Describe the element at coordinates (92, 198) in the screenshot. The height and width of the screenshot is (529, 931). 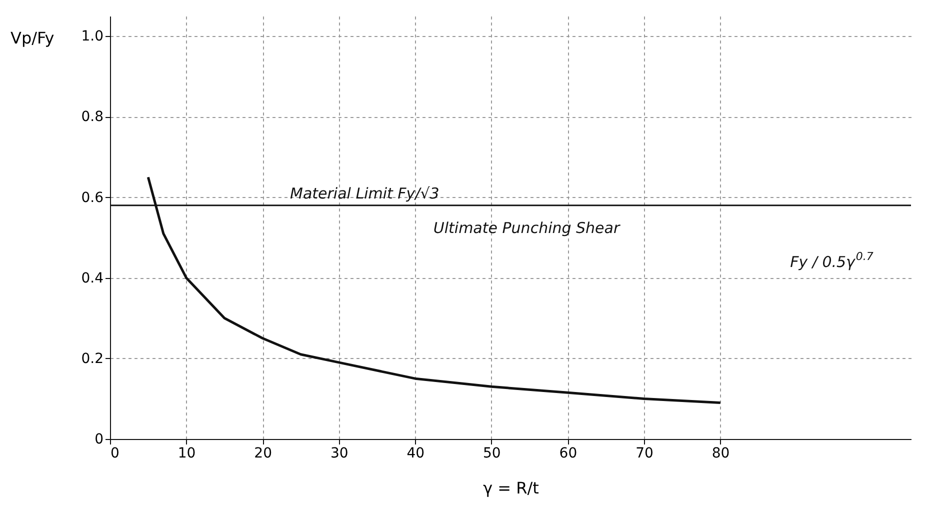
I see `y-tick-label: 0.6` at that location.